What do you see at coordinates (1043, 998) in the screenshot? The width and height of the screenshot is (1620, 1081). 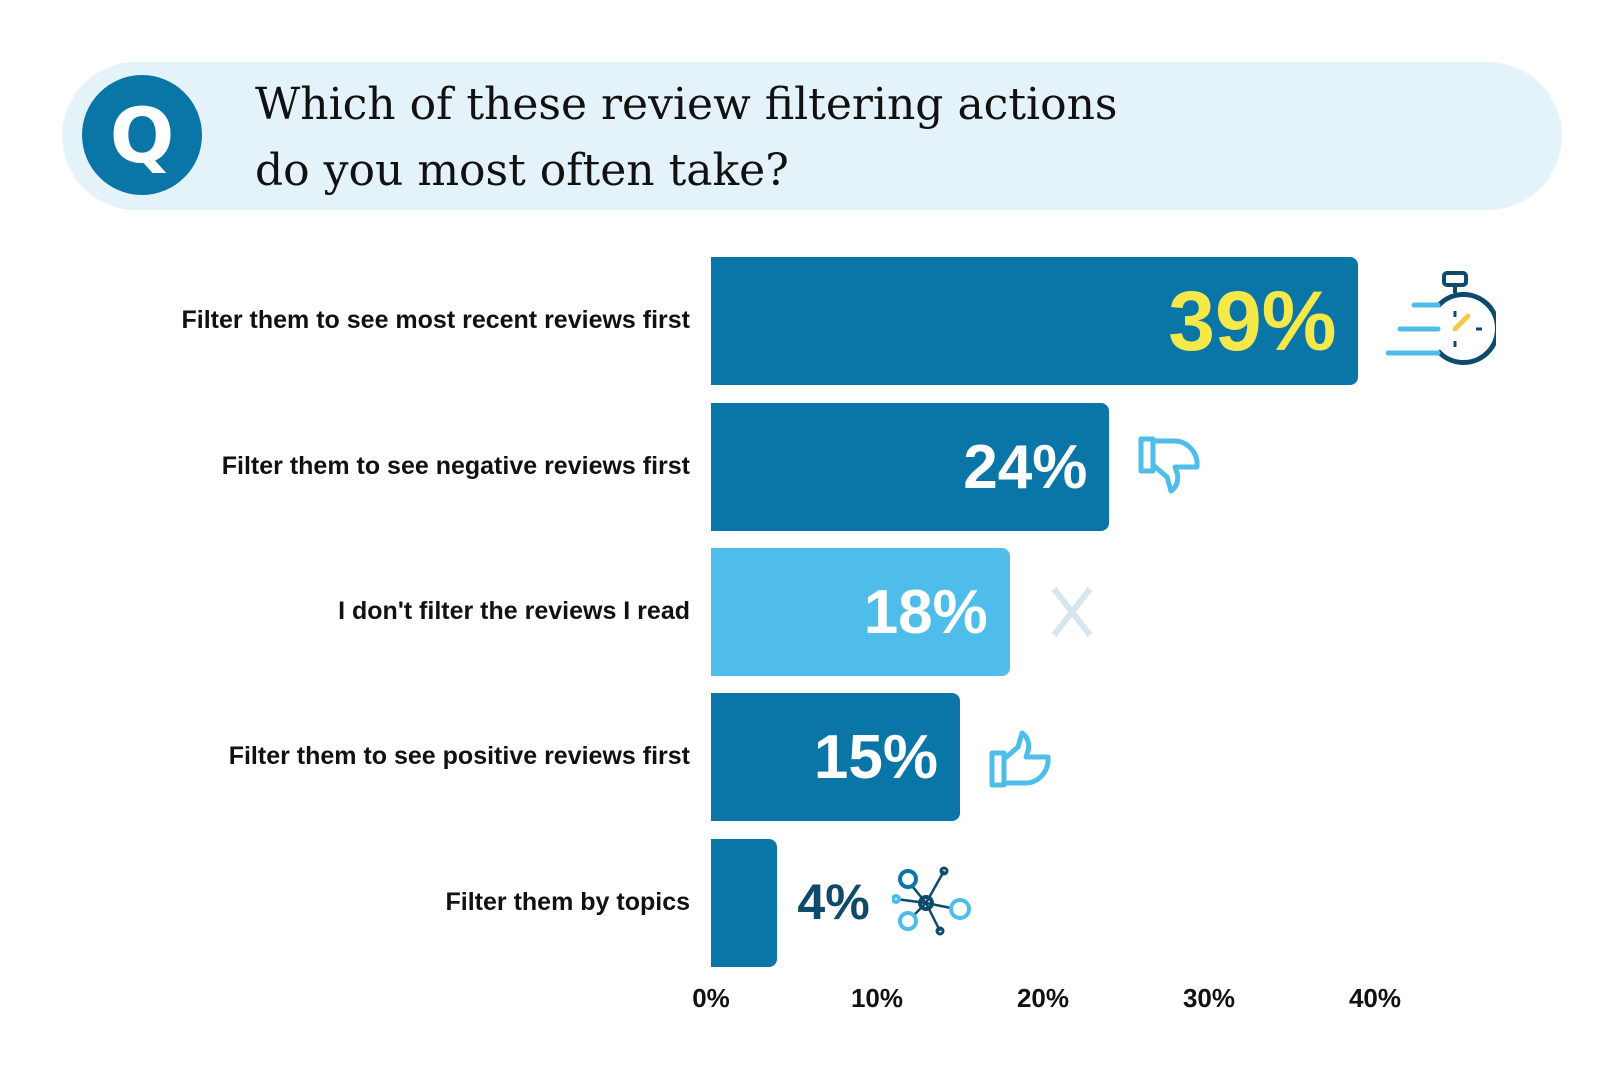 I see `x-tick-label: 20%` at bounding box center [1043, 998].